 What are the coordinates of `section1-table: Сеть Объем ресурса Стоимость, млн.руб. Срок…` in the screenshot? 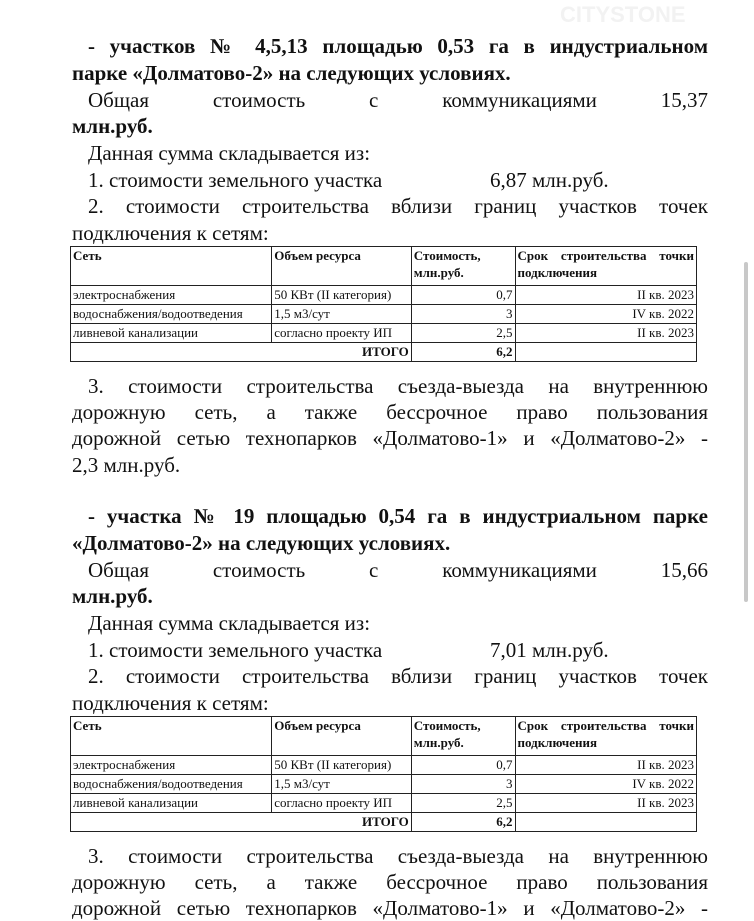 It's located at (383, 304).